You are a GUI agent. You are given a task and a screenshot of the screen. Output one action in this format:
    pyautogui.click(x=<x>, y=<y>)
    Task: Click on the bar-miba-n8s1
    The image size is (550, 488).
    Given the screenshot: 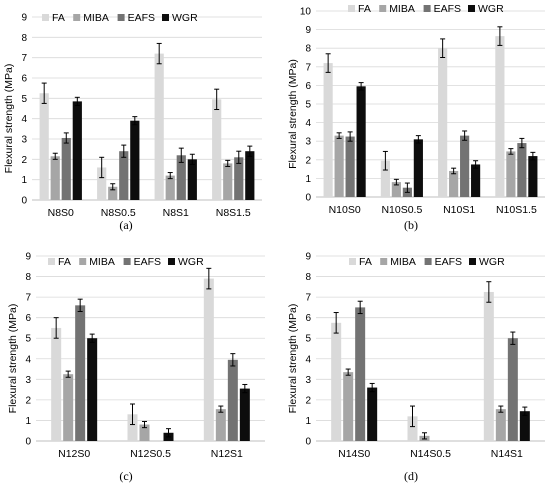 What is the action you would take?
    pyautogui.click(x=170, y=187)
    